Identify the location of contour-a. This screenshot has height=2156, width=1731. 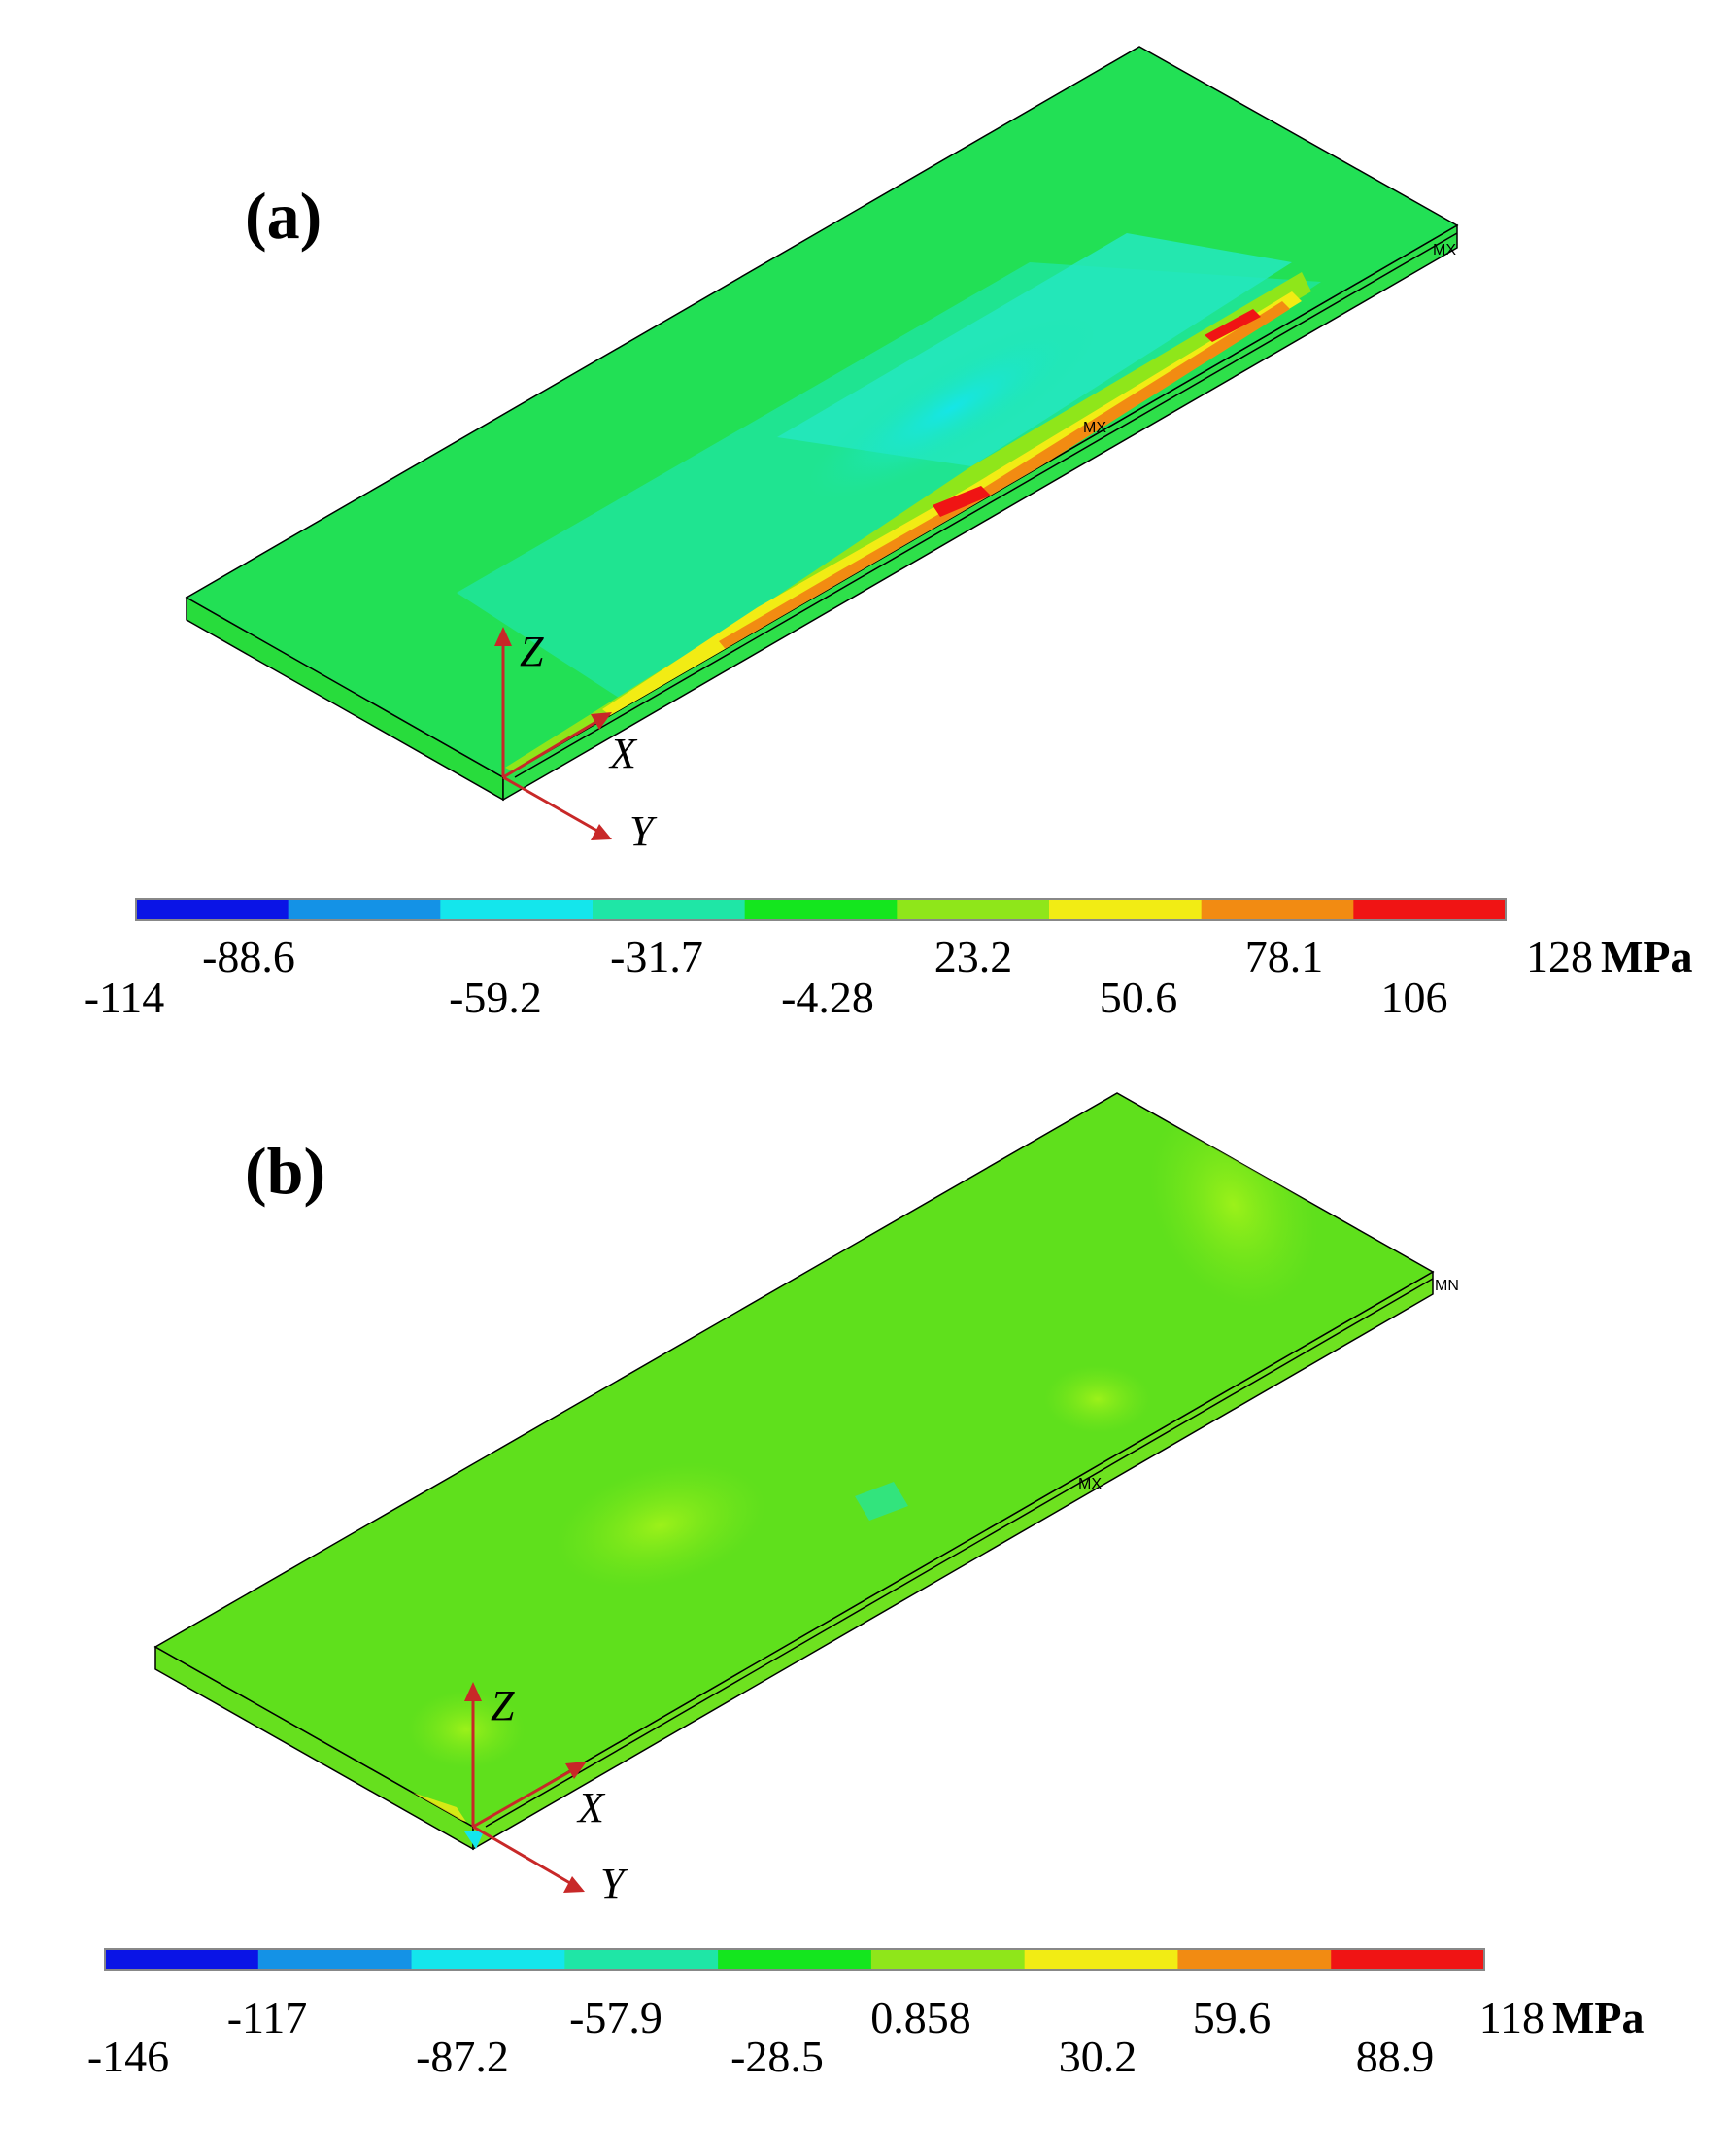
(889, 505).